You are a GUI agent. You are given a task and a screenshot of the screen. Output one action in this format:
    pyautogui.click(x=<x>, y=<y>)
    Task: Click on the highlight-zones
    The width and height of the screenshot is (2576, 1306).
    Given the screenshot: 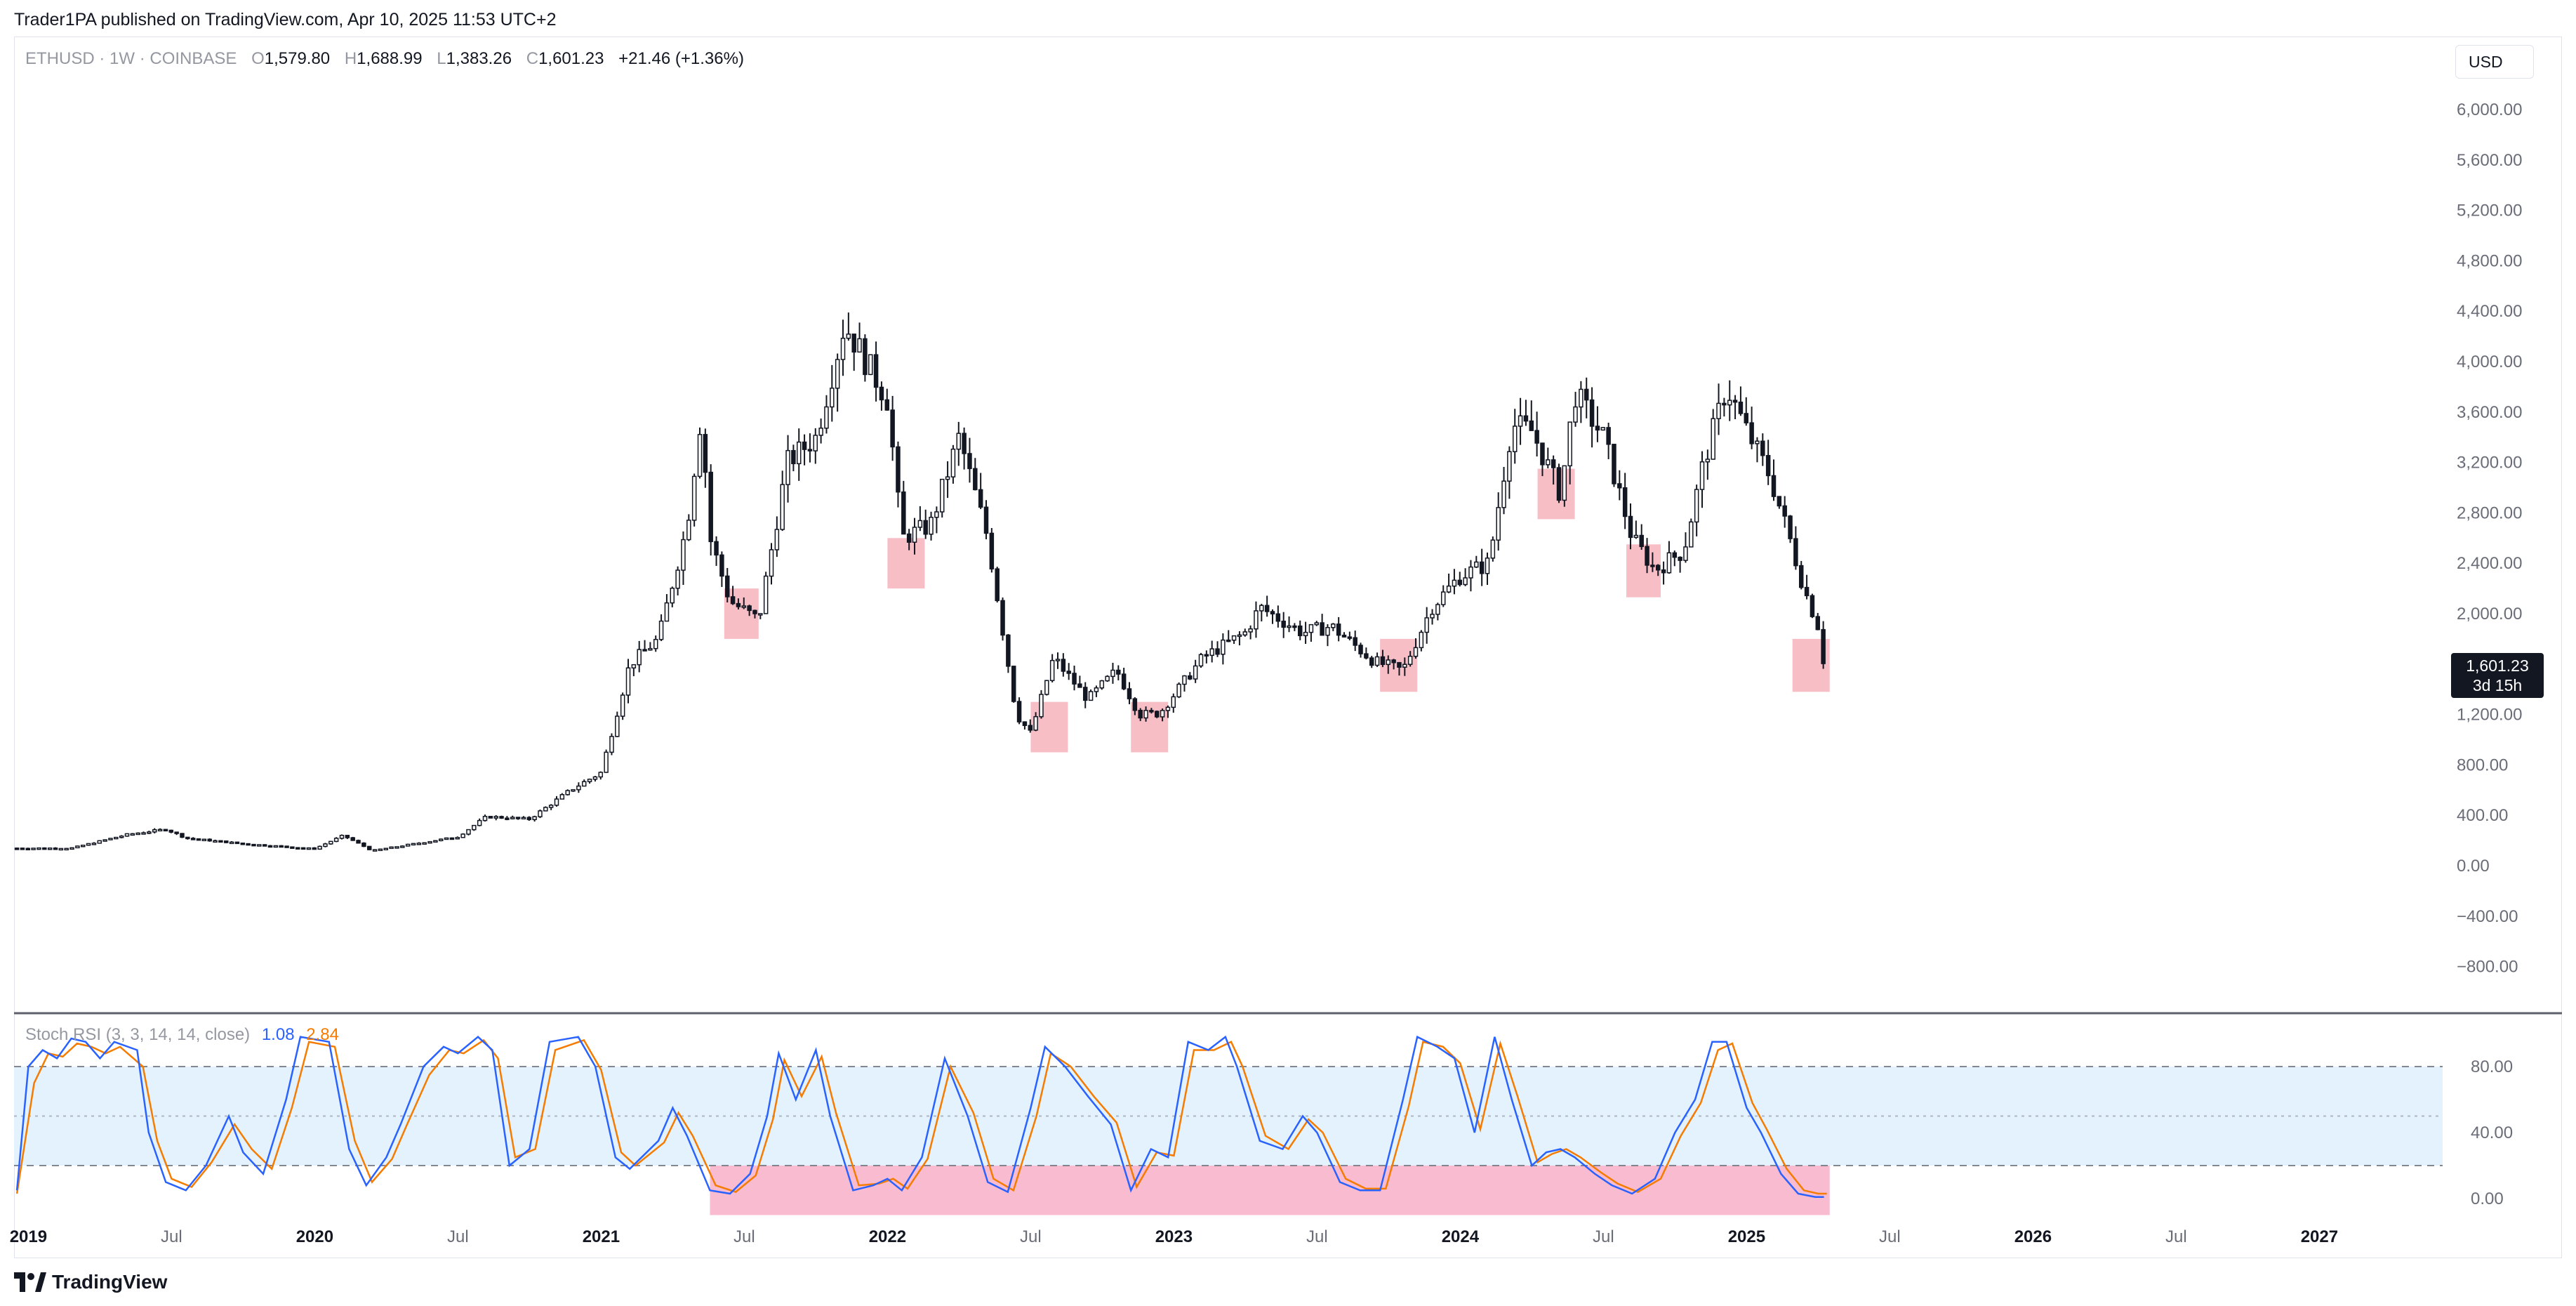 What is the action you would take?
    pyautogui.click(x=1277, y=610)
    